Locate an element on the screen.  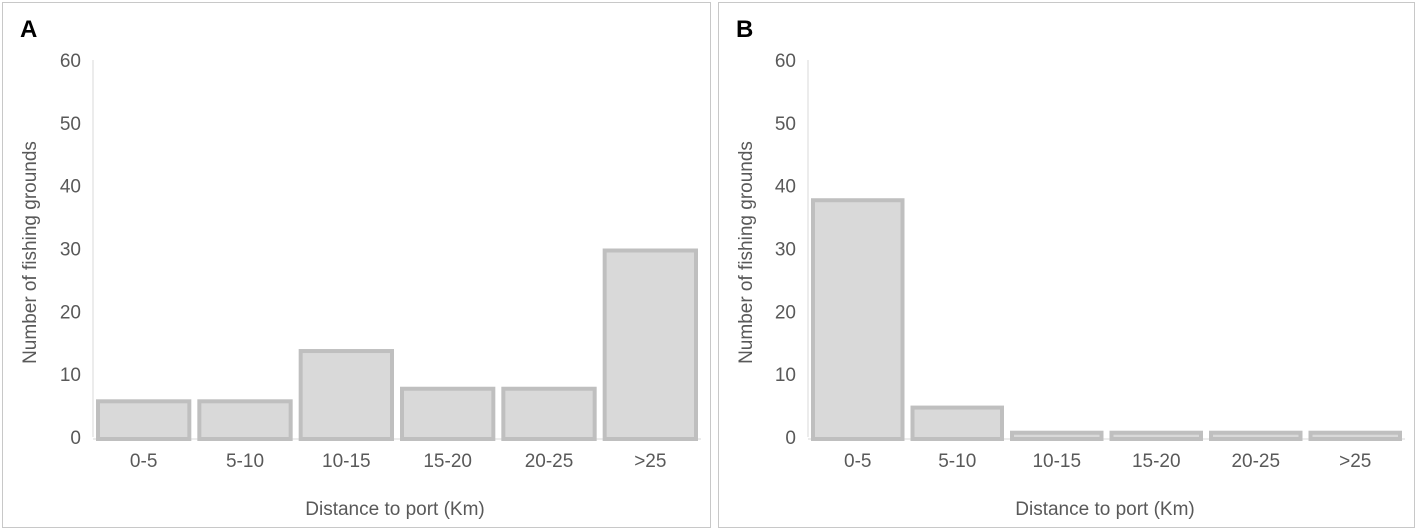
panel-label-b: B is located at coordinates (744, 29).